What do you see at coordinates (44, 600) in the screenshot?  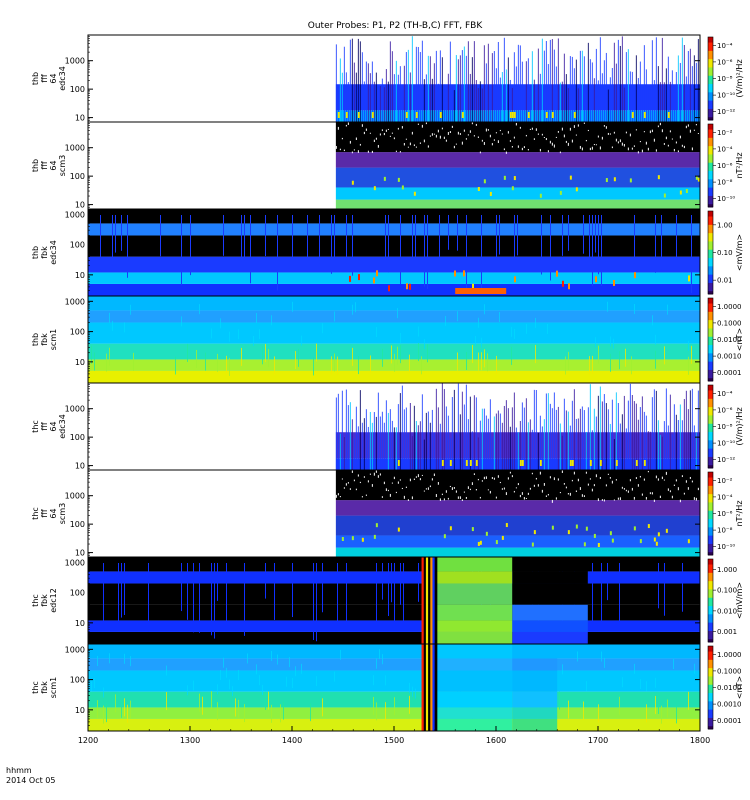 I see `panel-label: fbk` at bounding box center [44, 600].